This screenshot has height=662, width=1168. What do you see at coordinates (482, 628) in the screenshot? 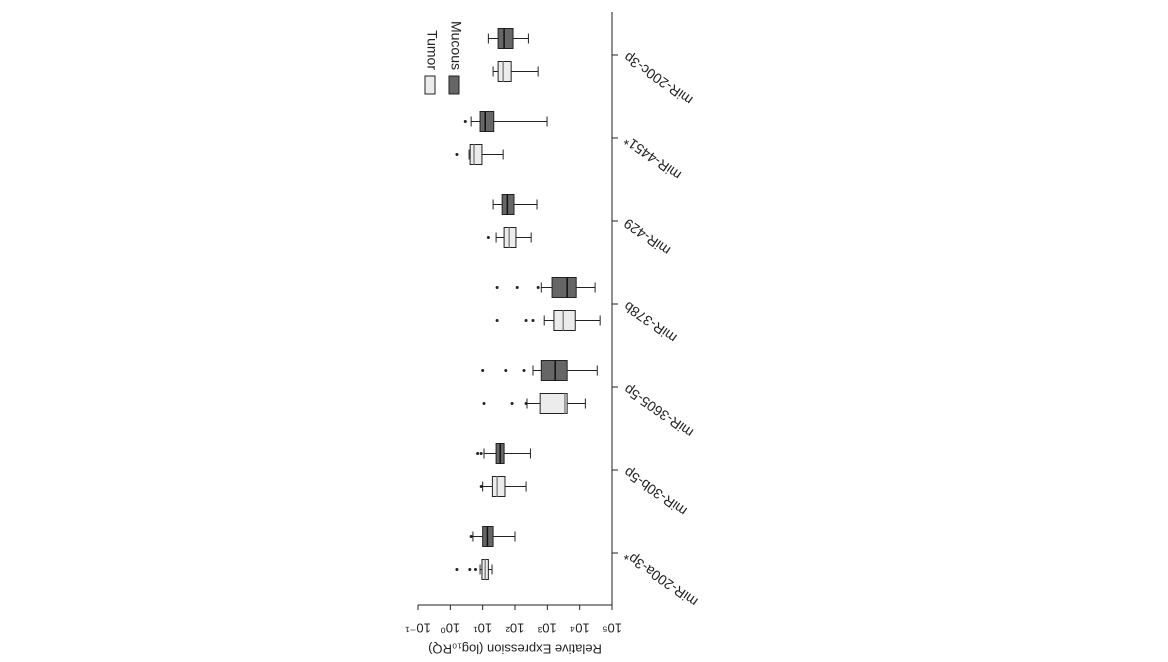
I see `x-tick-label: 10¹` at bounding box center [482, 628].